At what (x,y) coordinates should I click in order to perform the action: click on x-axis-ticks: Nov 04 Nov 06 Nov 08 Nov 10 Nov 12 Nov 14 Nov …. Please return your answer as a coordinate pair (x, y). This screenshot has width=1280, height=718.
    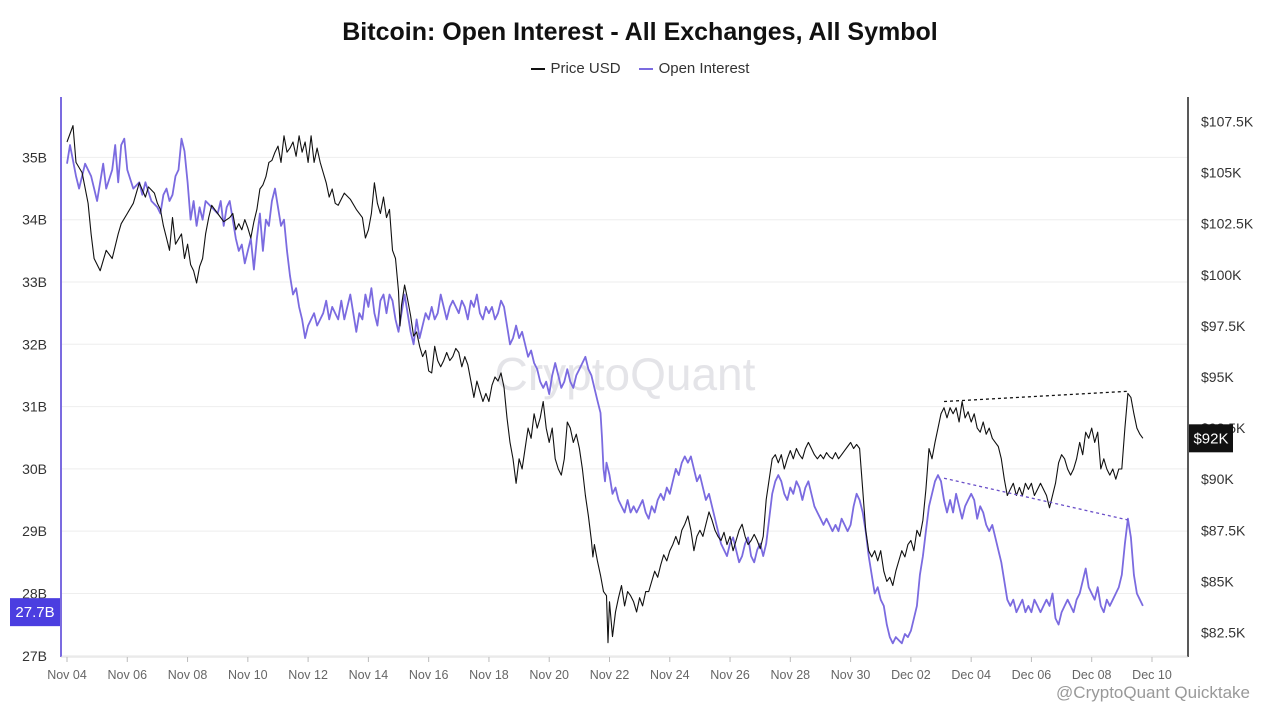
    Looking at the image, I should click on (609, 669).